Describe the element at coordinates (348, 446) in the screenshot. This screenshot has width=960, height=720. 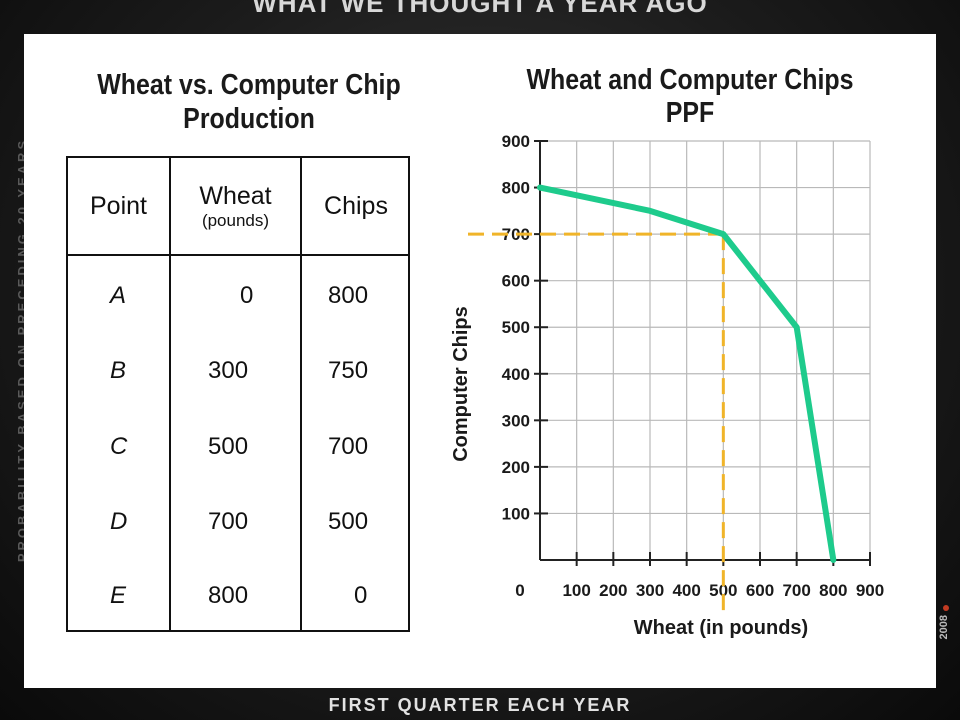
I see `row-c-chips: 700` at that location.